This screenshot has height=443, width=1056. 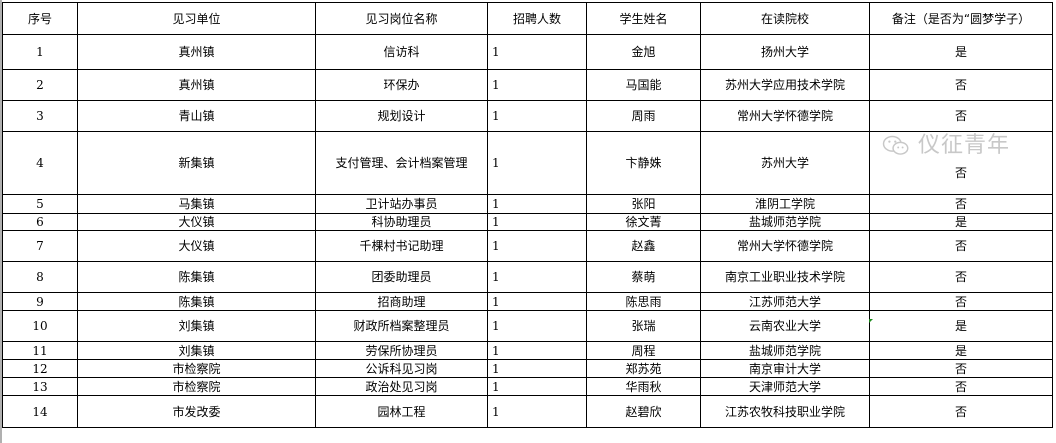 I want to click on cell-position: 劳保所协理员, so click(x=401, y=350).